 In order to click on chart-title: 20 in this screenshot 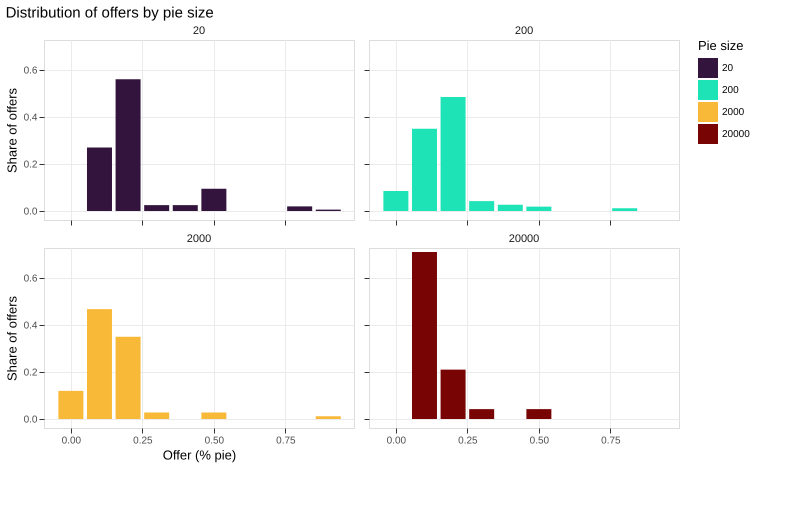, I will do `click(199, 31)`.